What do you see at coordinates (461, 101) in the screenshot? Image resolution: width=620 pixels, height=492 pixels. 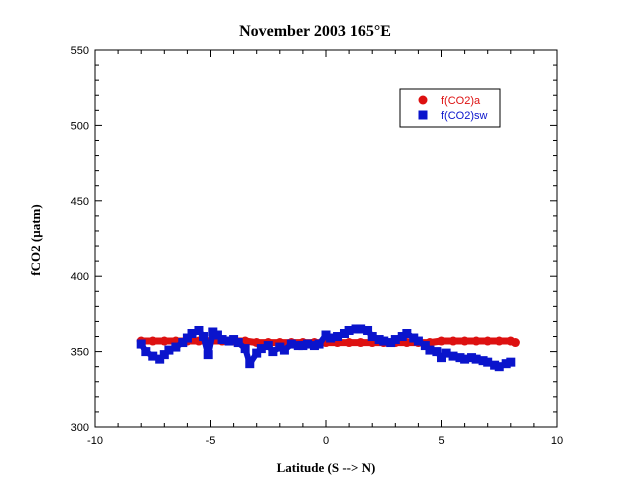 I see `legend-label-fco2a: f(CO2)a` at bounding box center [461, 101].